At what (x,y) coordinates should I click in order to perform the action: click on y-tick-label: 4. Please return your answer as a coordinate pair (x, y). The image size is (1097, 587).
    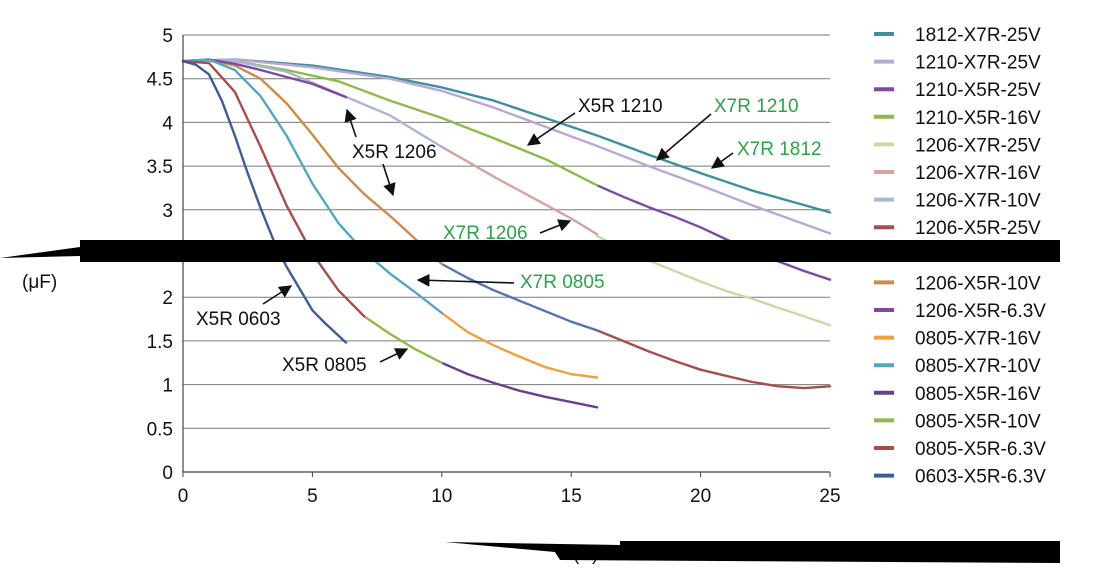
    Looking at the image, I should click on (167, 123).